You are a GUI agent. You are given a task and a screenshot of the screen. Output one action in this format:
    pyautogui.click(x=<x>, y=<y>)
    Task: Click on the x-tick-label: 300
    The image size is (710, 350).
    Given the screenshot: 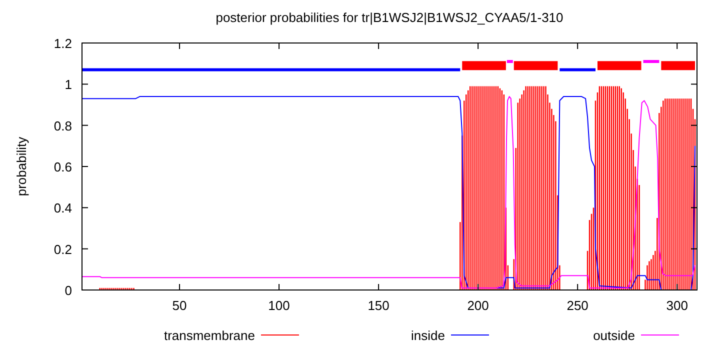 What is the action you would take?
    pyautogui.click(x=677, y=305)
    